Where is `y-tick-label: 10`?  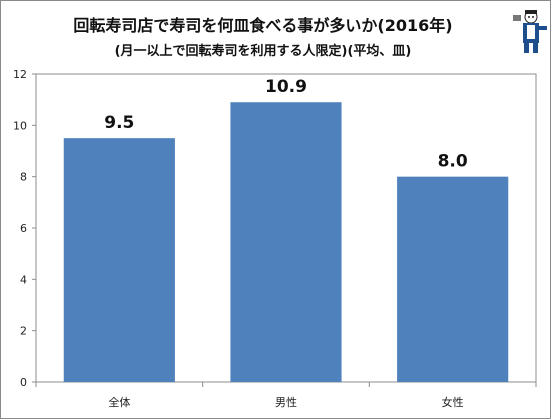 y-tick-label: 10 is located at coordinates (20, 125).